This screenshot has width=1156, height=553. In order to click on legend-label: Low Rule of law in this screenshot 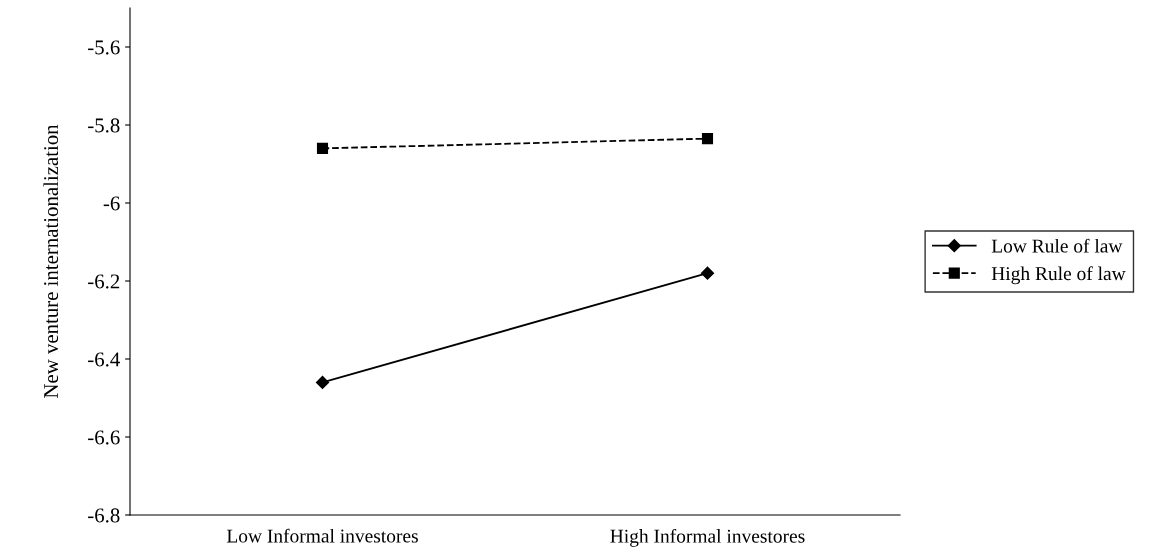, I will do `click(1057, 245)`.